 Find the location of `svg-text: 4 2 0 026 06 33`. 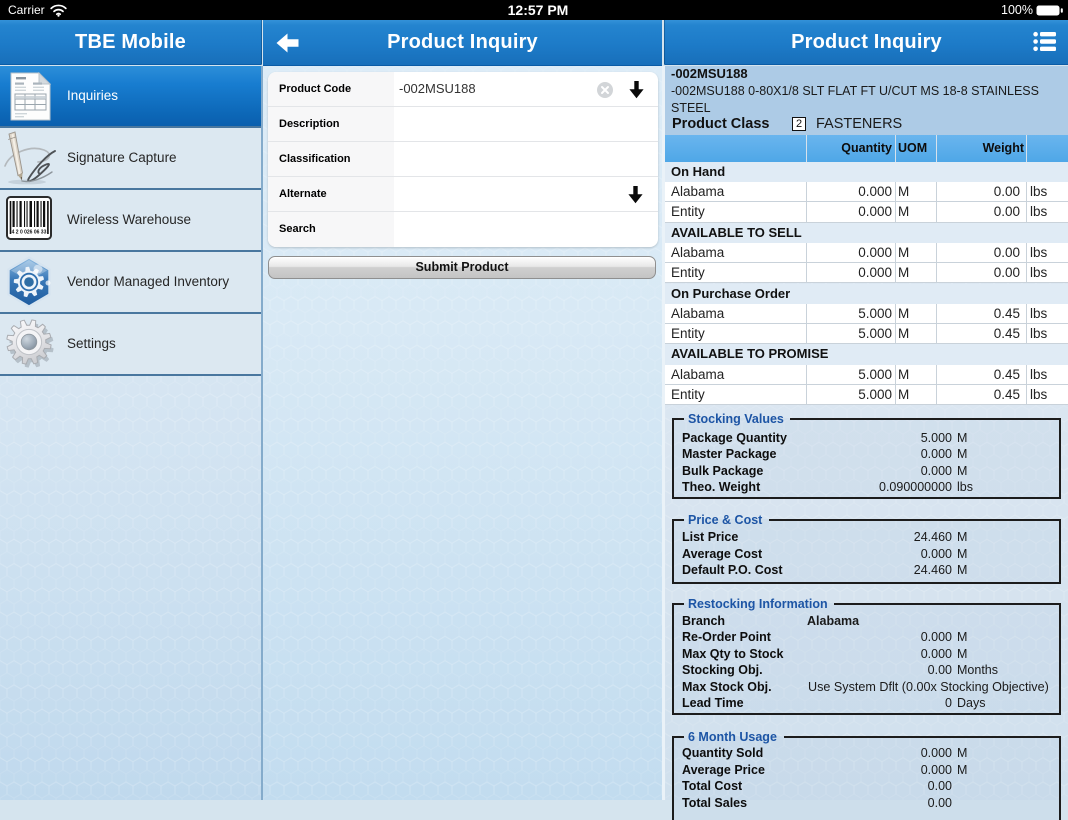

svg-text: 4 2 0 026 06 33 is located at coordinates (29, 233).